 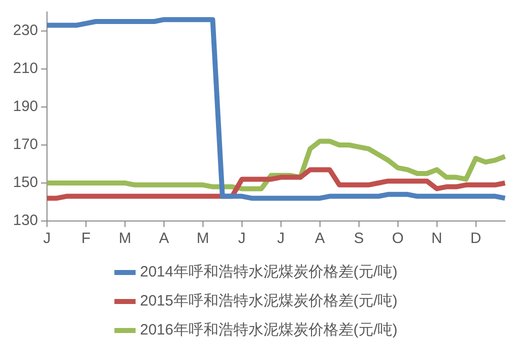 What do you see at coordinates (25, 221) in the screenshot?
I see `y-tick-label: 130` at bounding box center [25, 221].